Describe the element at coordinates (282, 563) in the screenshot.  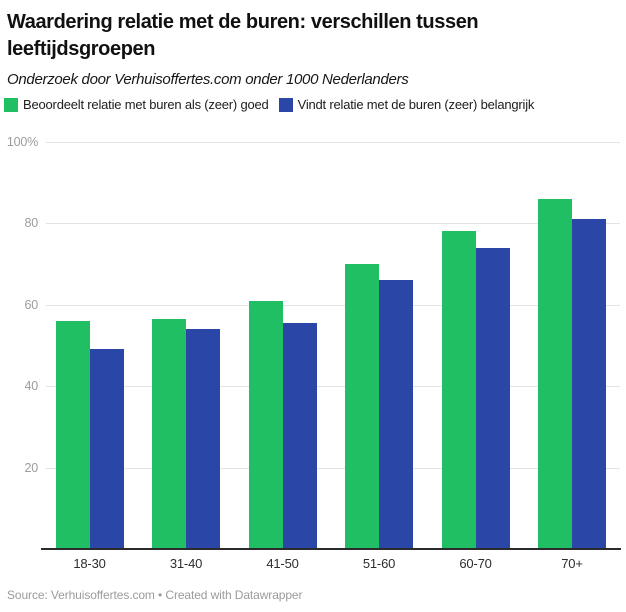
I see `x-axis-label: 41-50` at that location.